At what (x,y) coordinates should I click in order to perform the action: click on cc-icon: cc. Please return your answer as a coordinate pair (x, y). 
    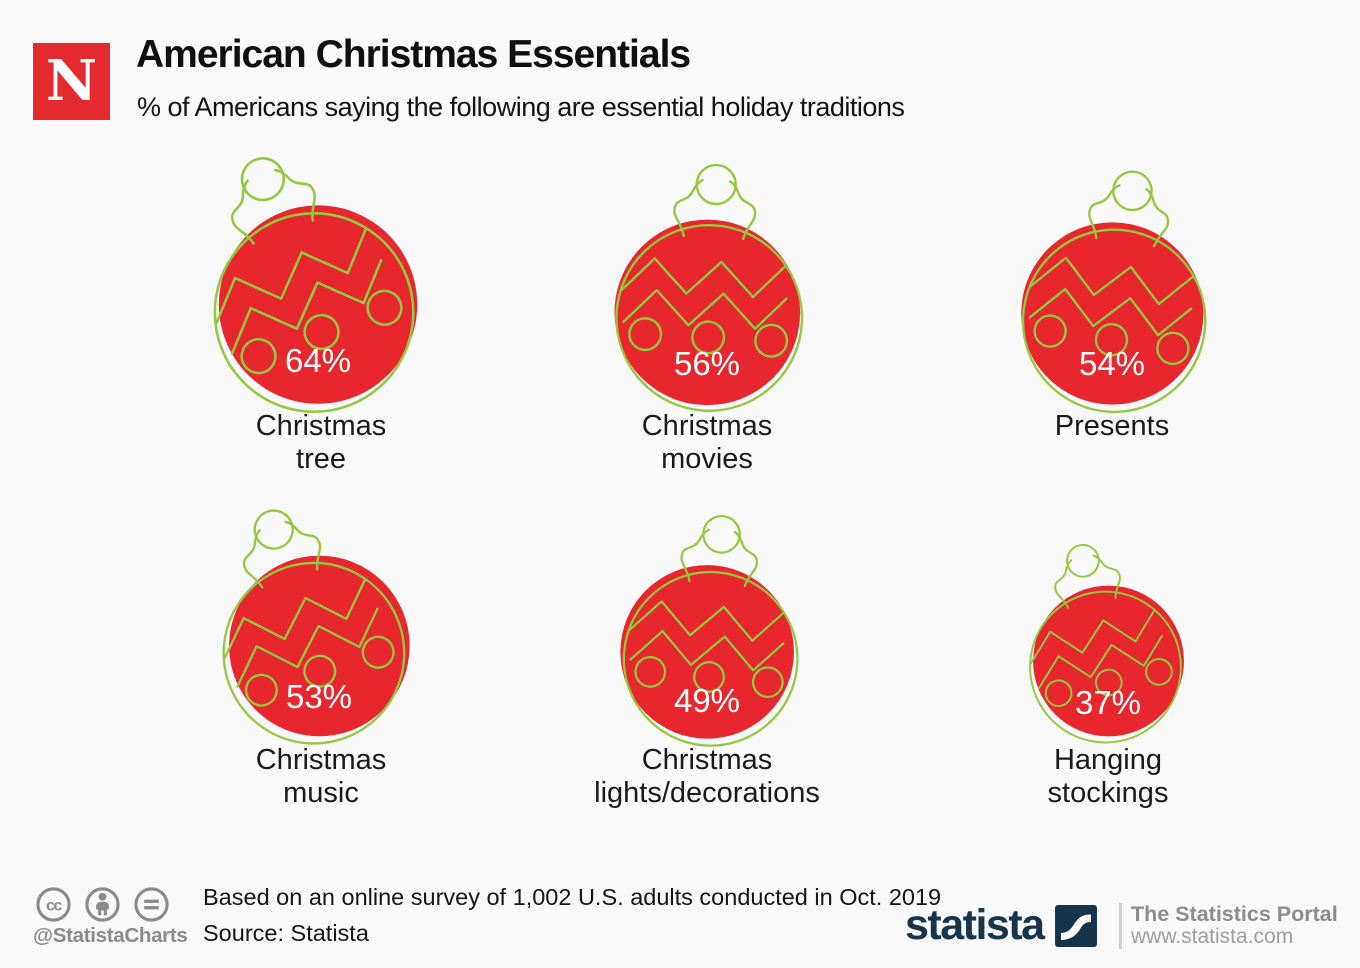
    Looking at the image, I should click on (53, 904).